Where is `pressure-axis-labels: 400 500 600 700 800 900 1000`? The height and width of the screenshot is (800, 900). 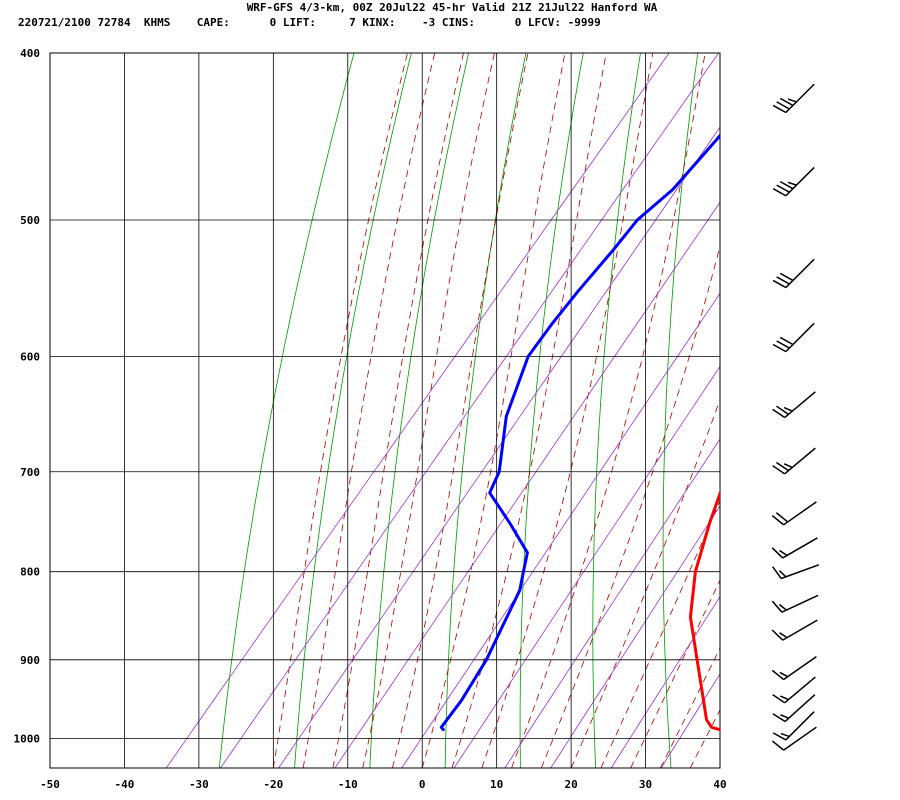
pressure-axis-labels: 400 500 600 700 800 900 1000 is located at coordinates (27, 396).